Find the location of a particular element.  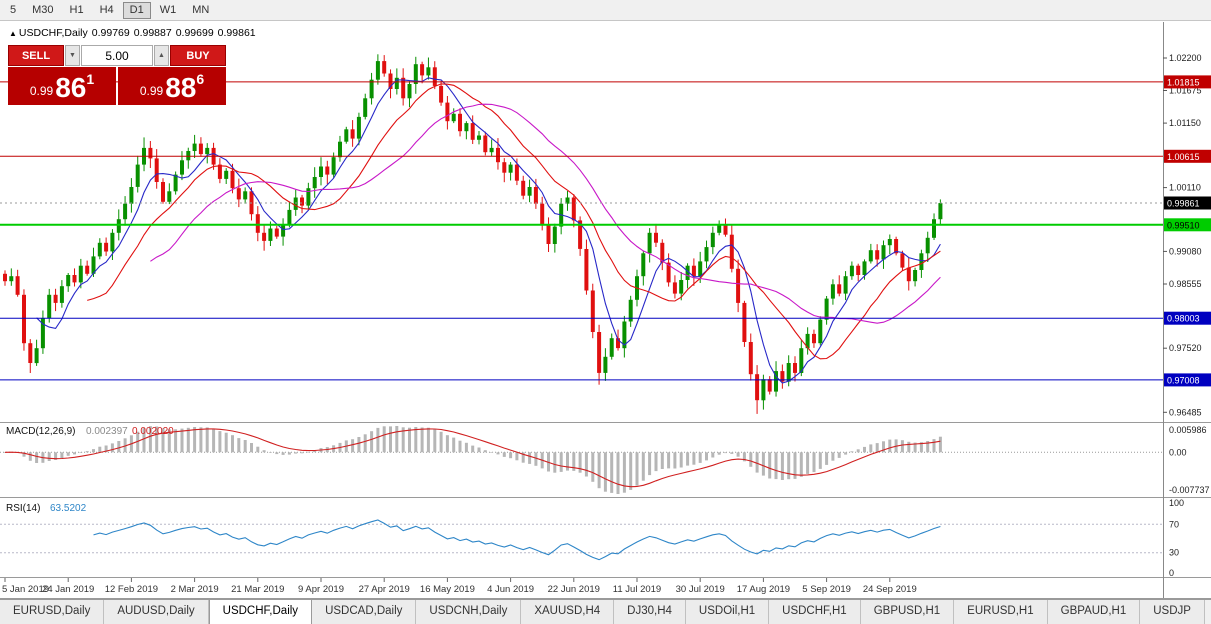

rsi-line is located at coordinates (517, 540).